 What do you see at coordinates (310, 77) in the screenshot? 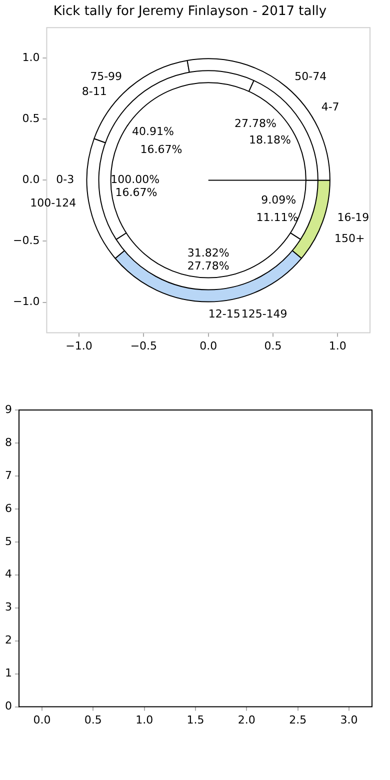
I see `category-label: 50-74` at bounding box center [310, 77].